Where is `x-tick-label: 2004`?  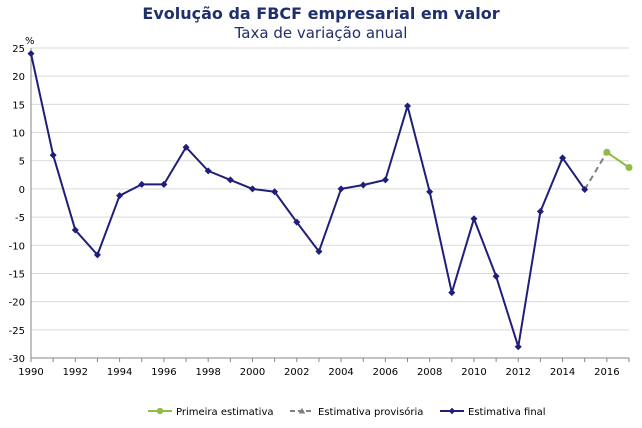
x-tick-label: 2004 is located at coordinates (340, 372).